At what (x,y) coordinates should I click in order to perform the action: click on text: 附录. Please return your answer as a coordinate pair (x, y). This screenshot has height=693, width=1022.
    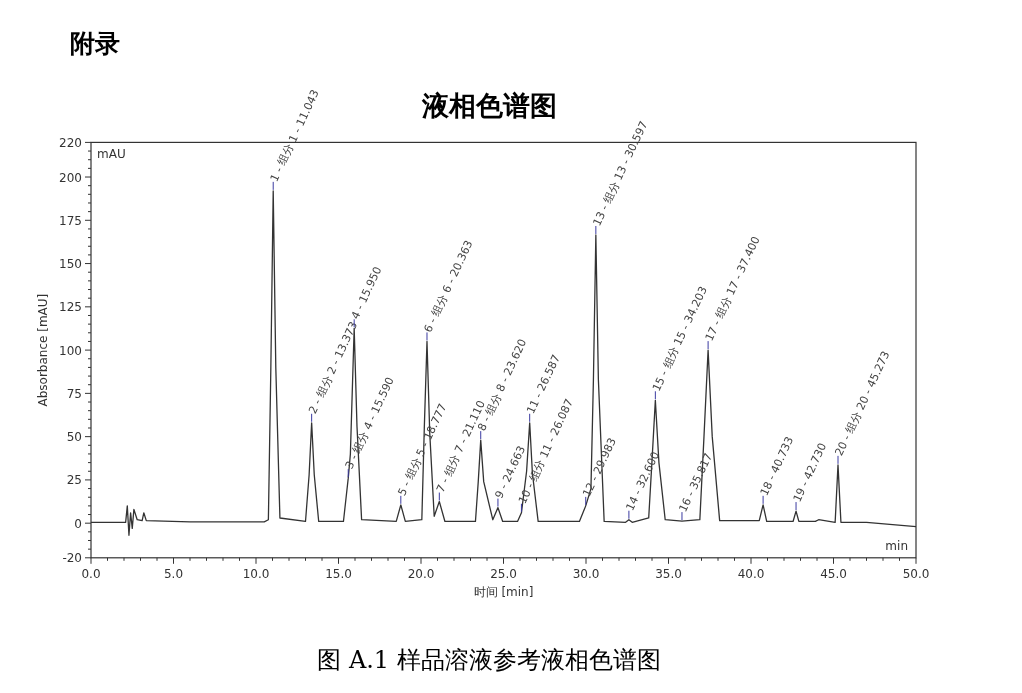
    Looking at the image, I should click on (95, 43).